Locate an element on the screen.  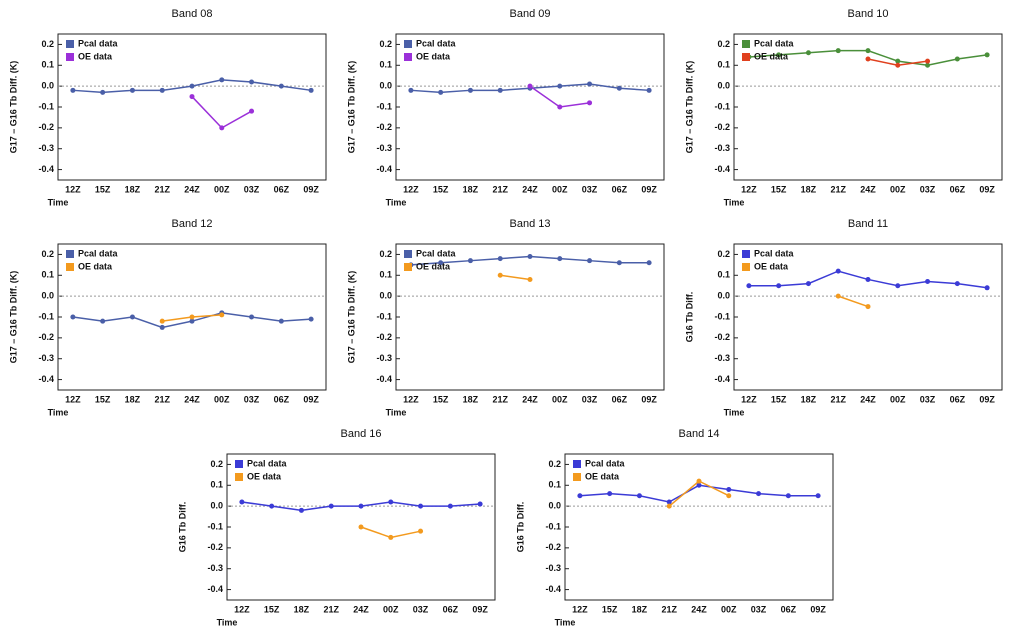
x-tick-label: 09Z is located at coordinates (311, 399).